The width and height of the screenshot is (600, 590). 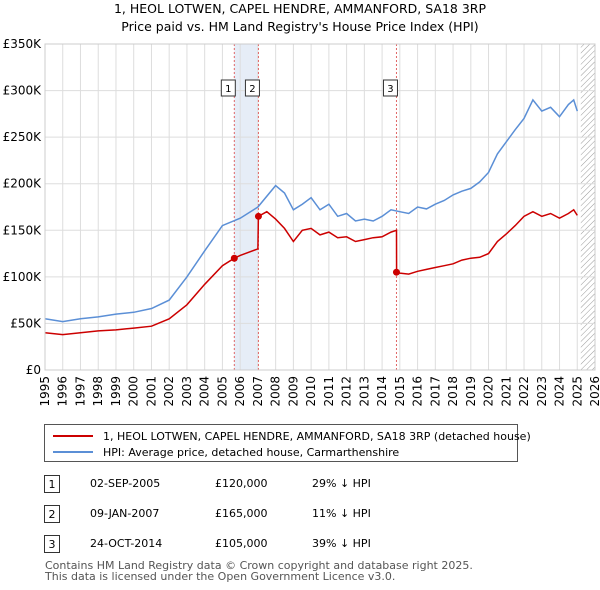 What do you see at coordinates (52, 484) in the screenshot?
I see `sale-badge: 1` at bounding box center [52, 484].